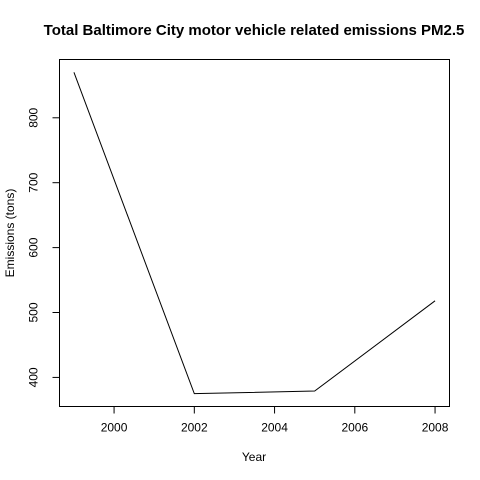 The height and width of the screenshot is (480, 480). What do you see at coordinates (34, 312) in the screenshot?
I see `y-tick-label: 500` at bounding box center [34, 312].